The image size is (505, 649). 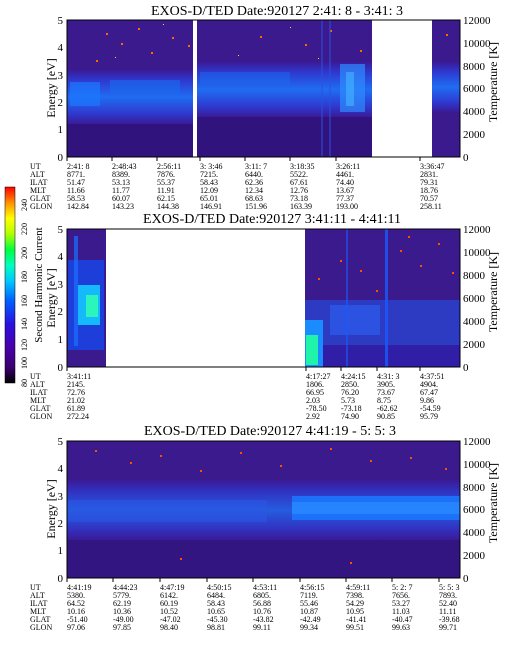 What do you see at coordinates (351, 408) in the screenshot?
I see `orbit-value: -73.18` at bounding box center [351, 408].